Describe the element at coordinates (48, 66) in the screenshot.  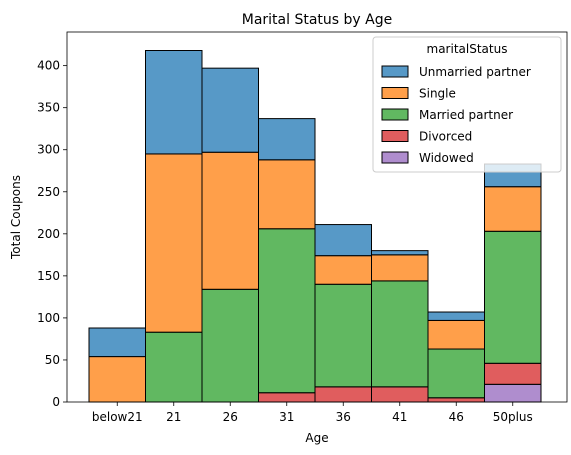
I see `y-tick-label: 400` at that location.